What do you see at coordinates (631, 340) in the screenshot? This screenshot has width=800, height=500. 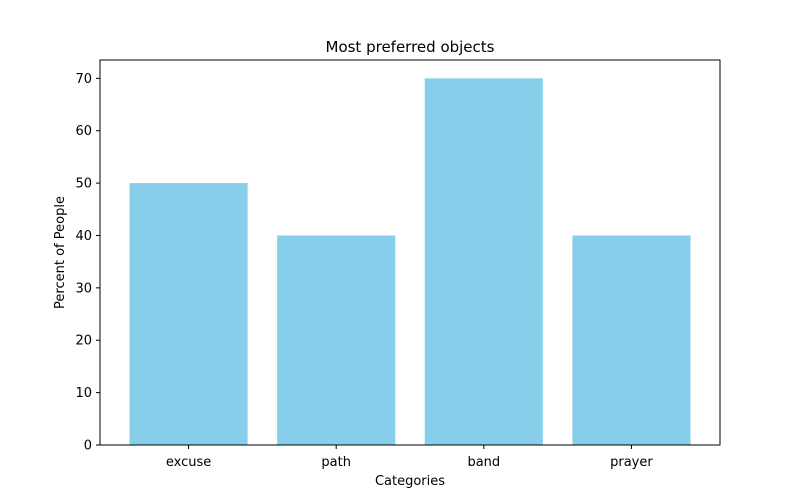 I see `bar-prayer` at bounding box center [631, 340].